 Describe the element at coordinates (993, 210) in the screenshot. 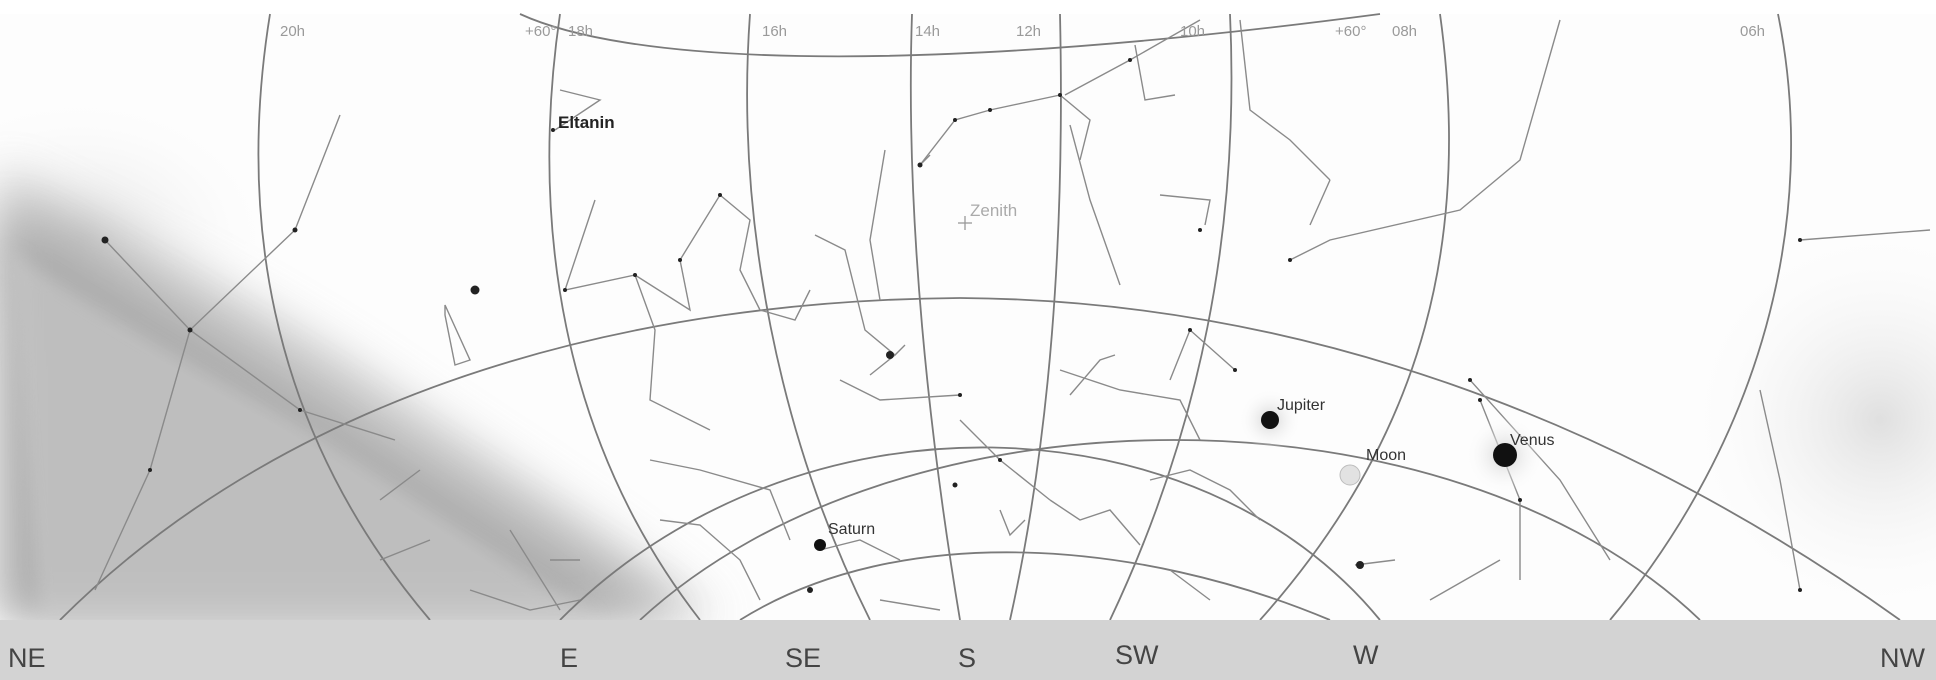

I see `zenith-label: Zenith` at that location.